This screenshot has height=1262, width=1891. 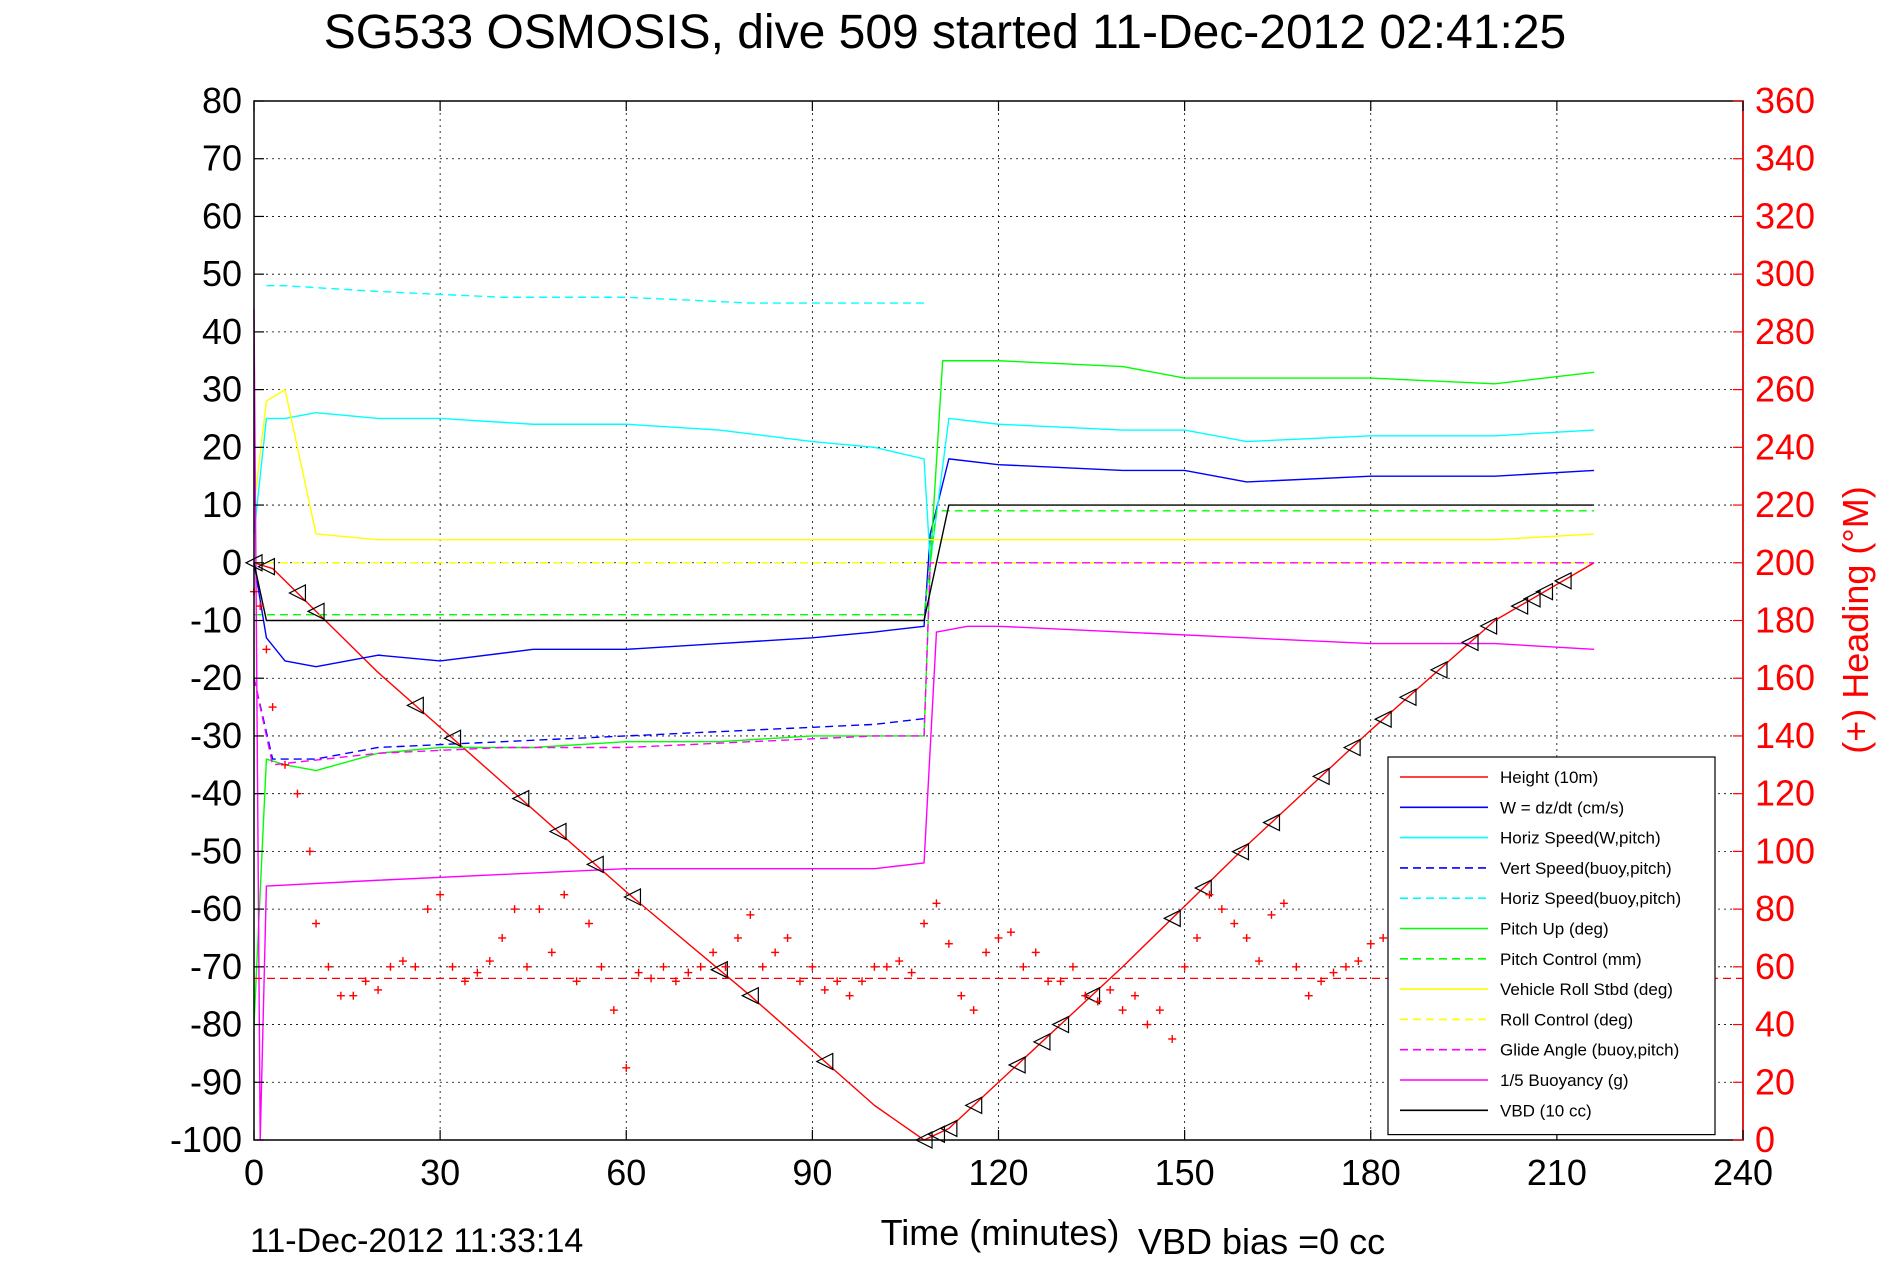 What do you see at coordinates (812, 1172) in the screenshot?
I see `x-tick-label: 90` at bounding box center [812, 1172].